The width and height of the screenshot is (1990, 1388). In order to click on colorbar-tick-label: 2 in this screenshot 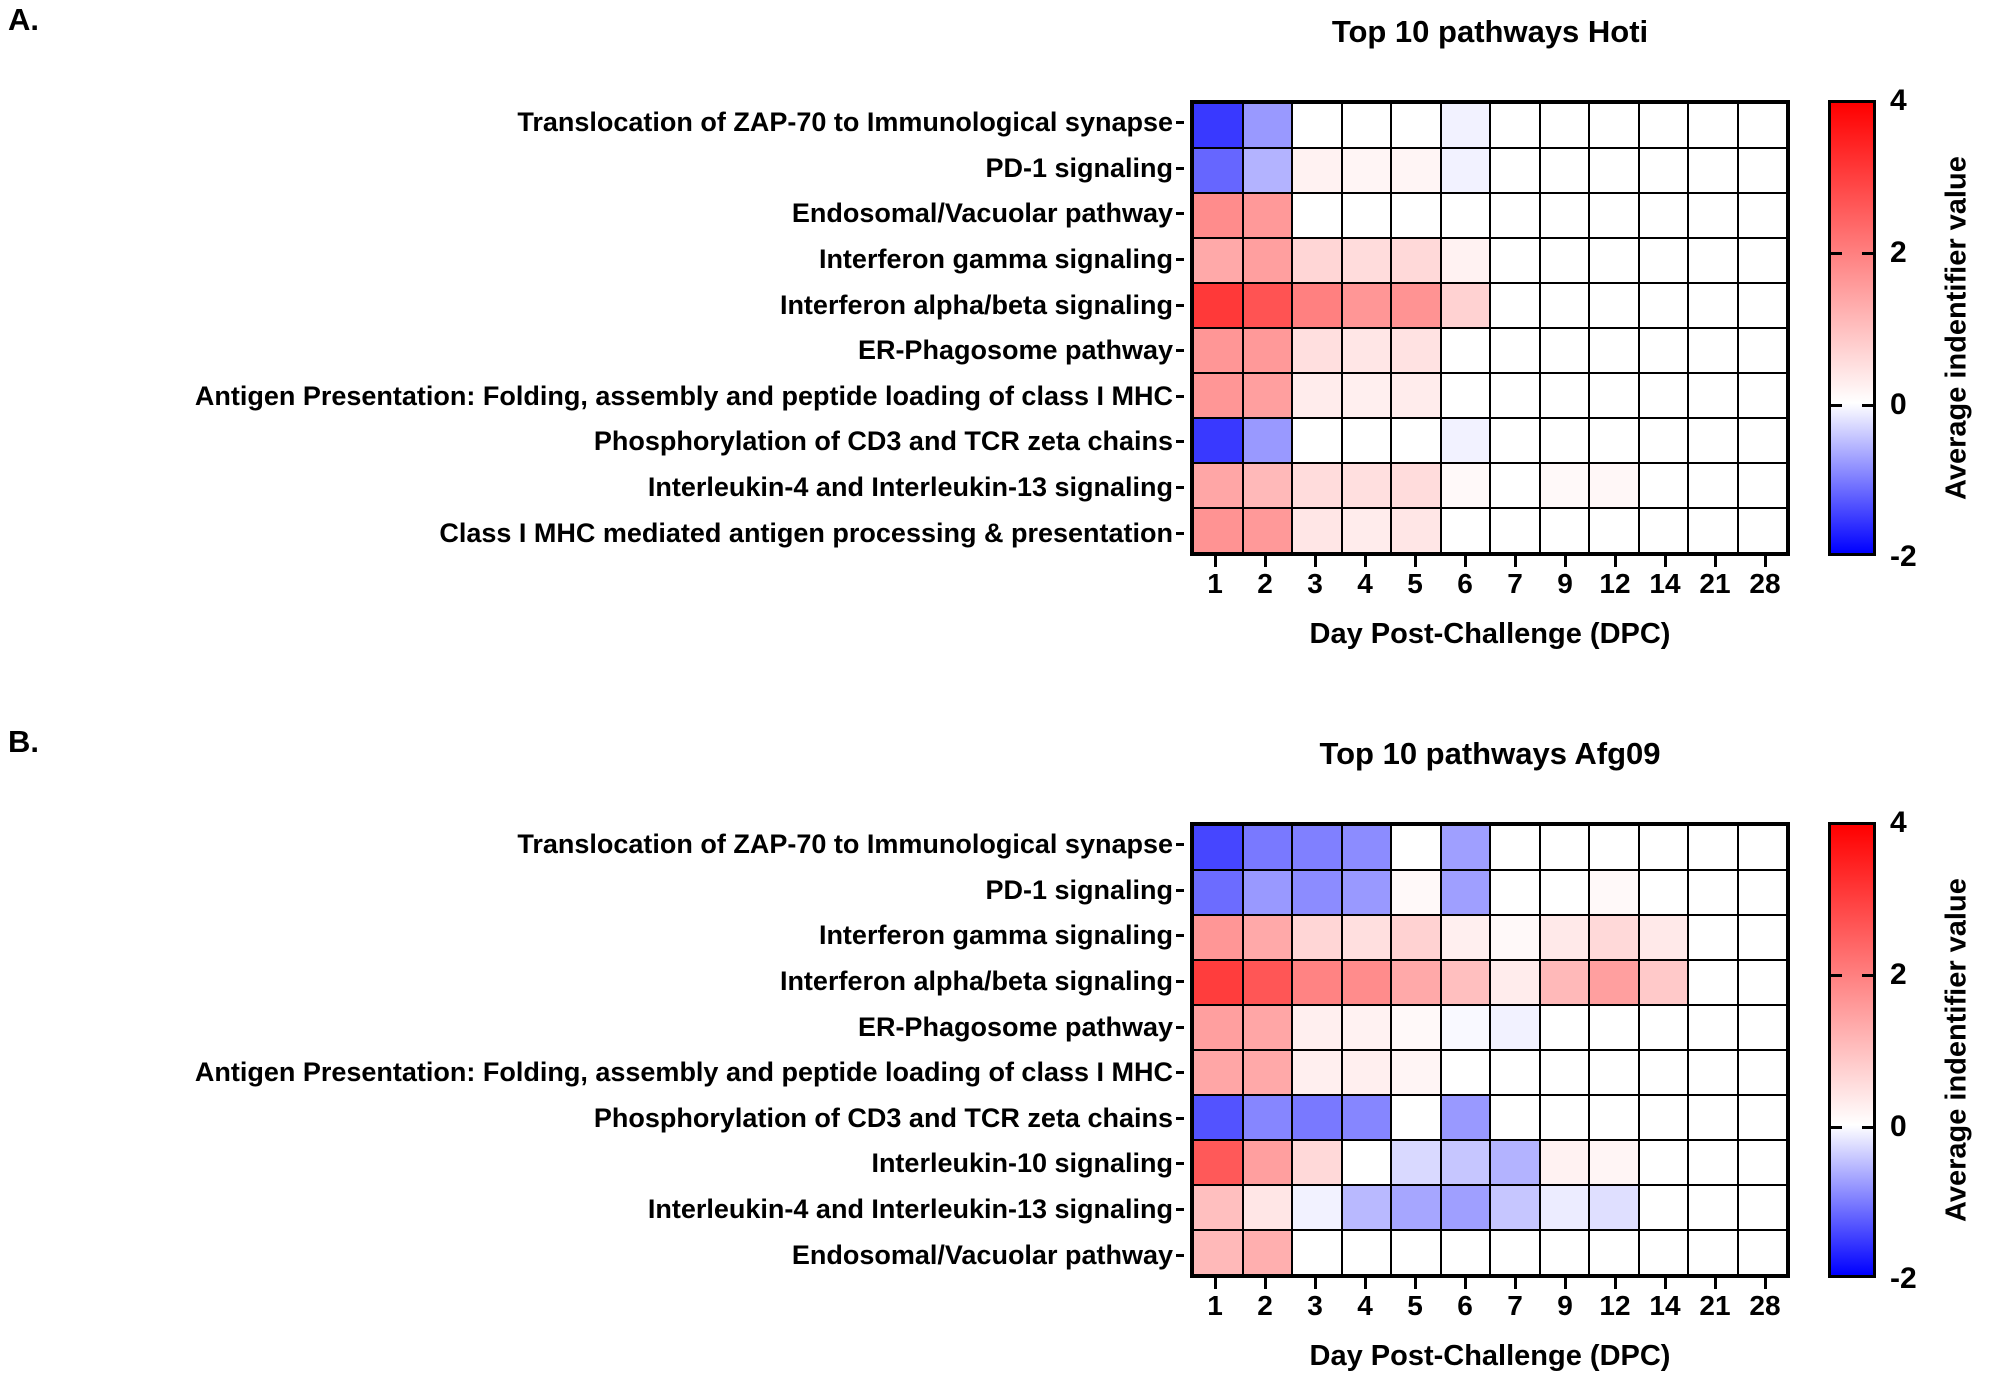, I will do `click(1898, 974)`.